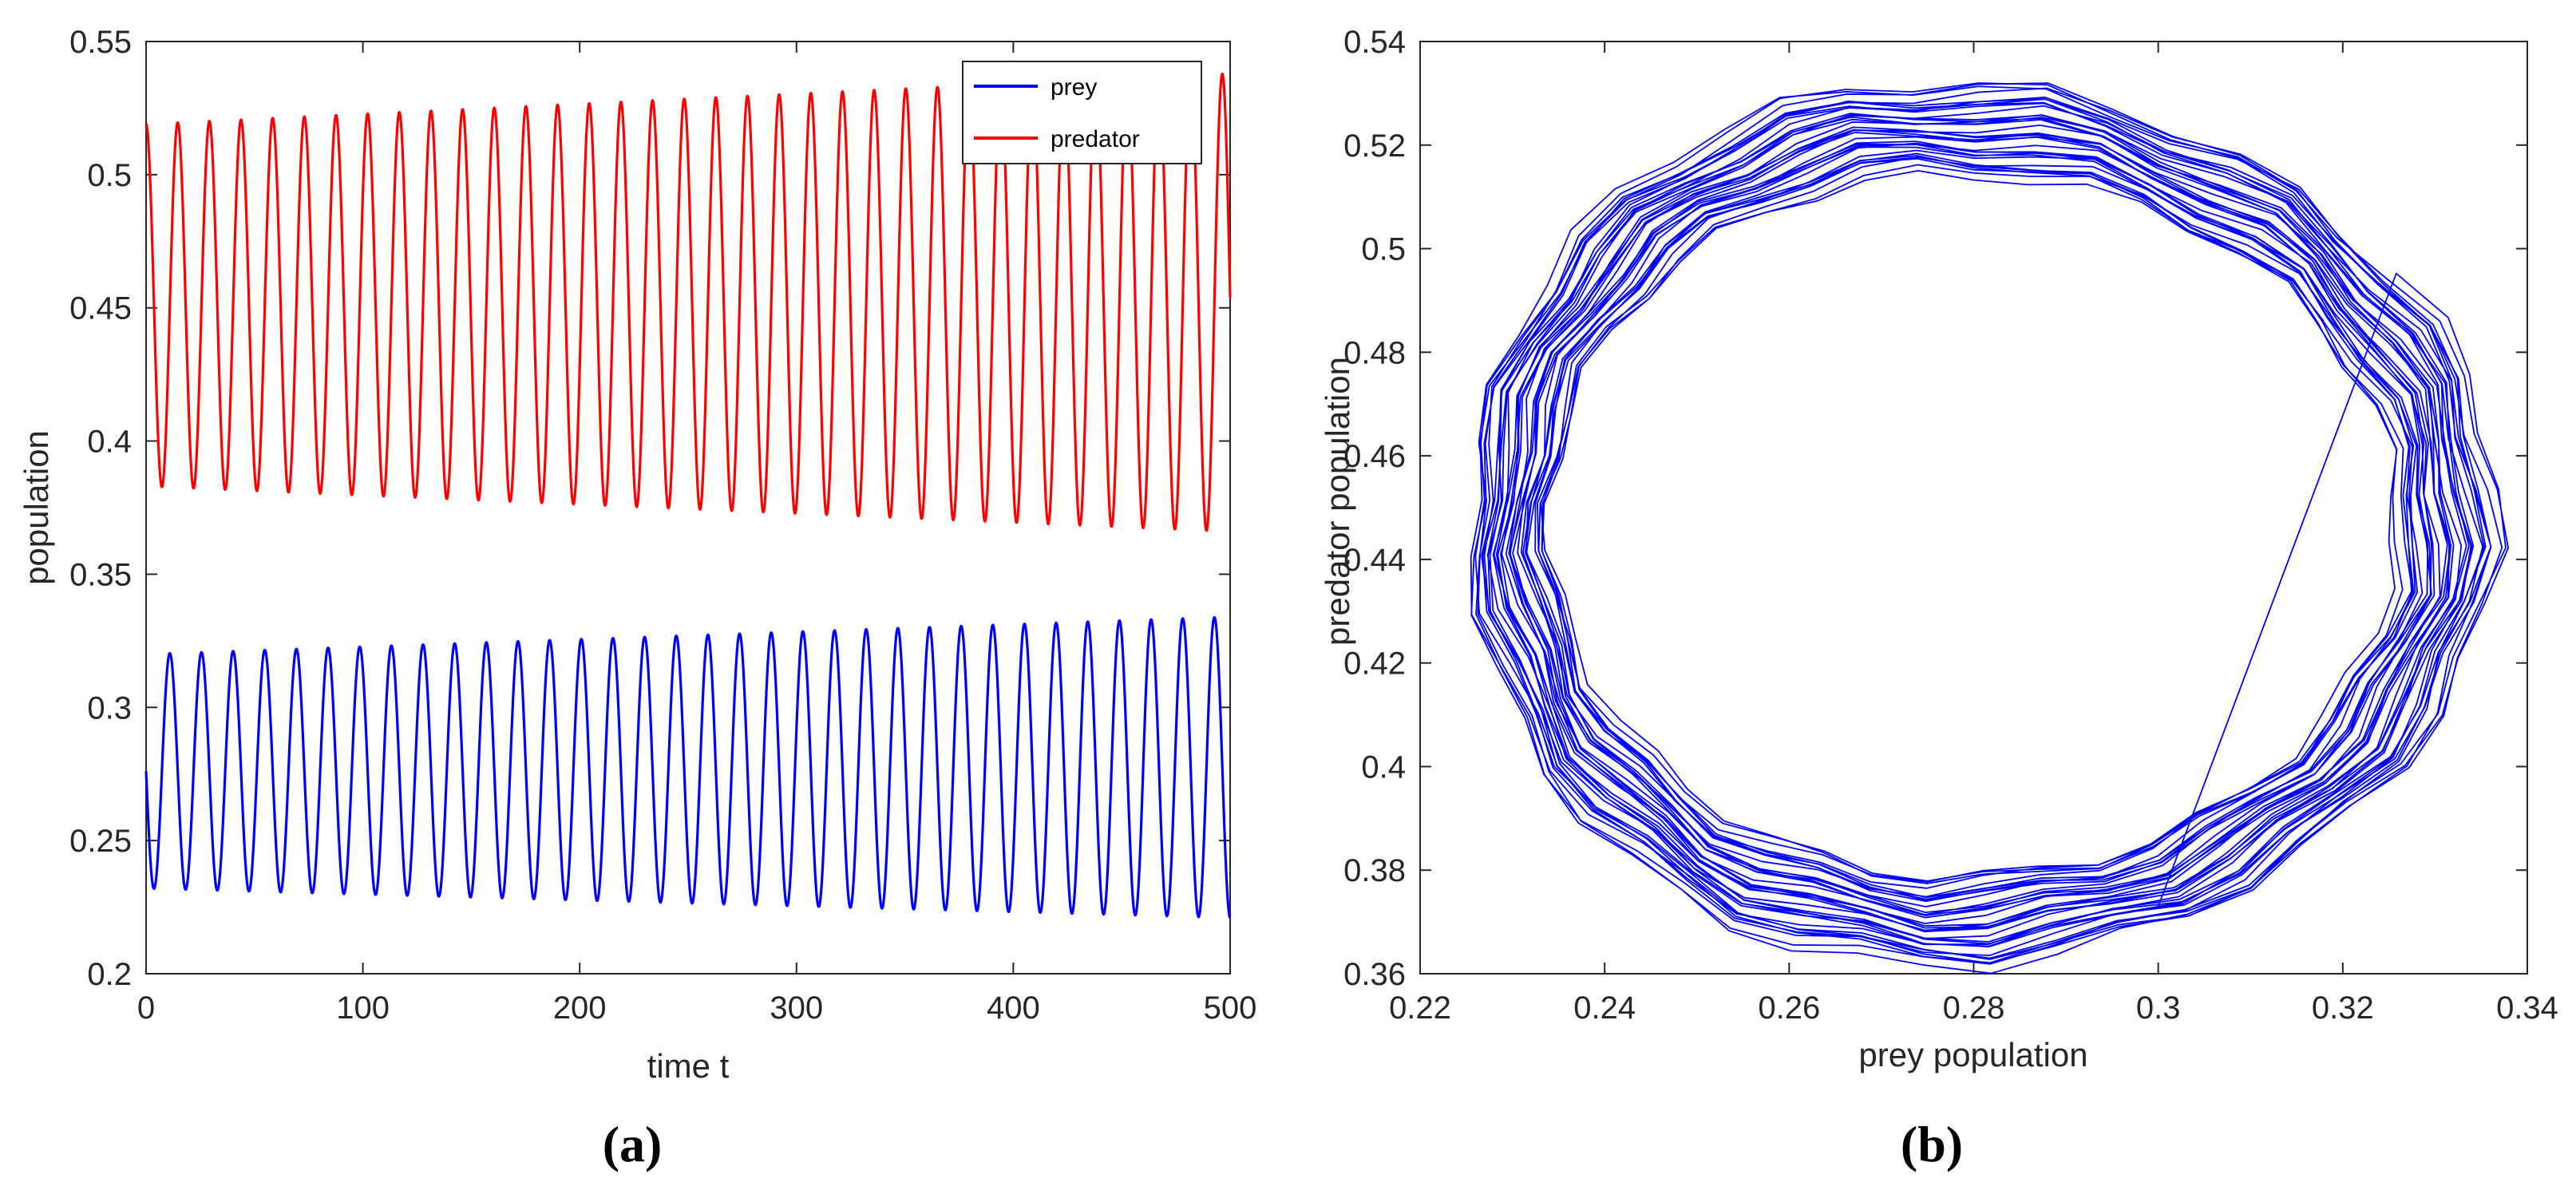 This screenshot has width=2576, height=1198. I want to click on panel-a-y-tick-label: 0.45, so click(101, 308).